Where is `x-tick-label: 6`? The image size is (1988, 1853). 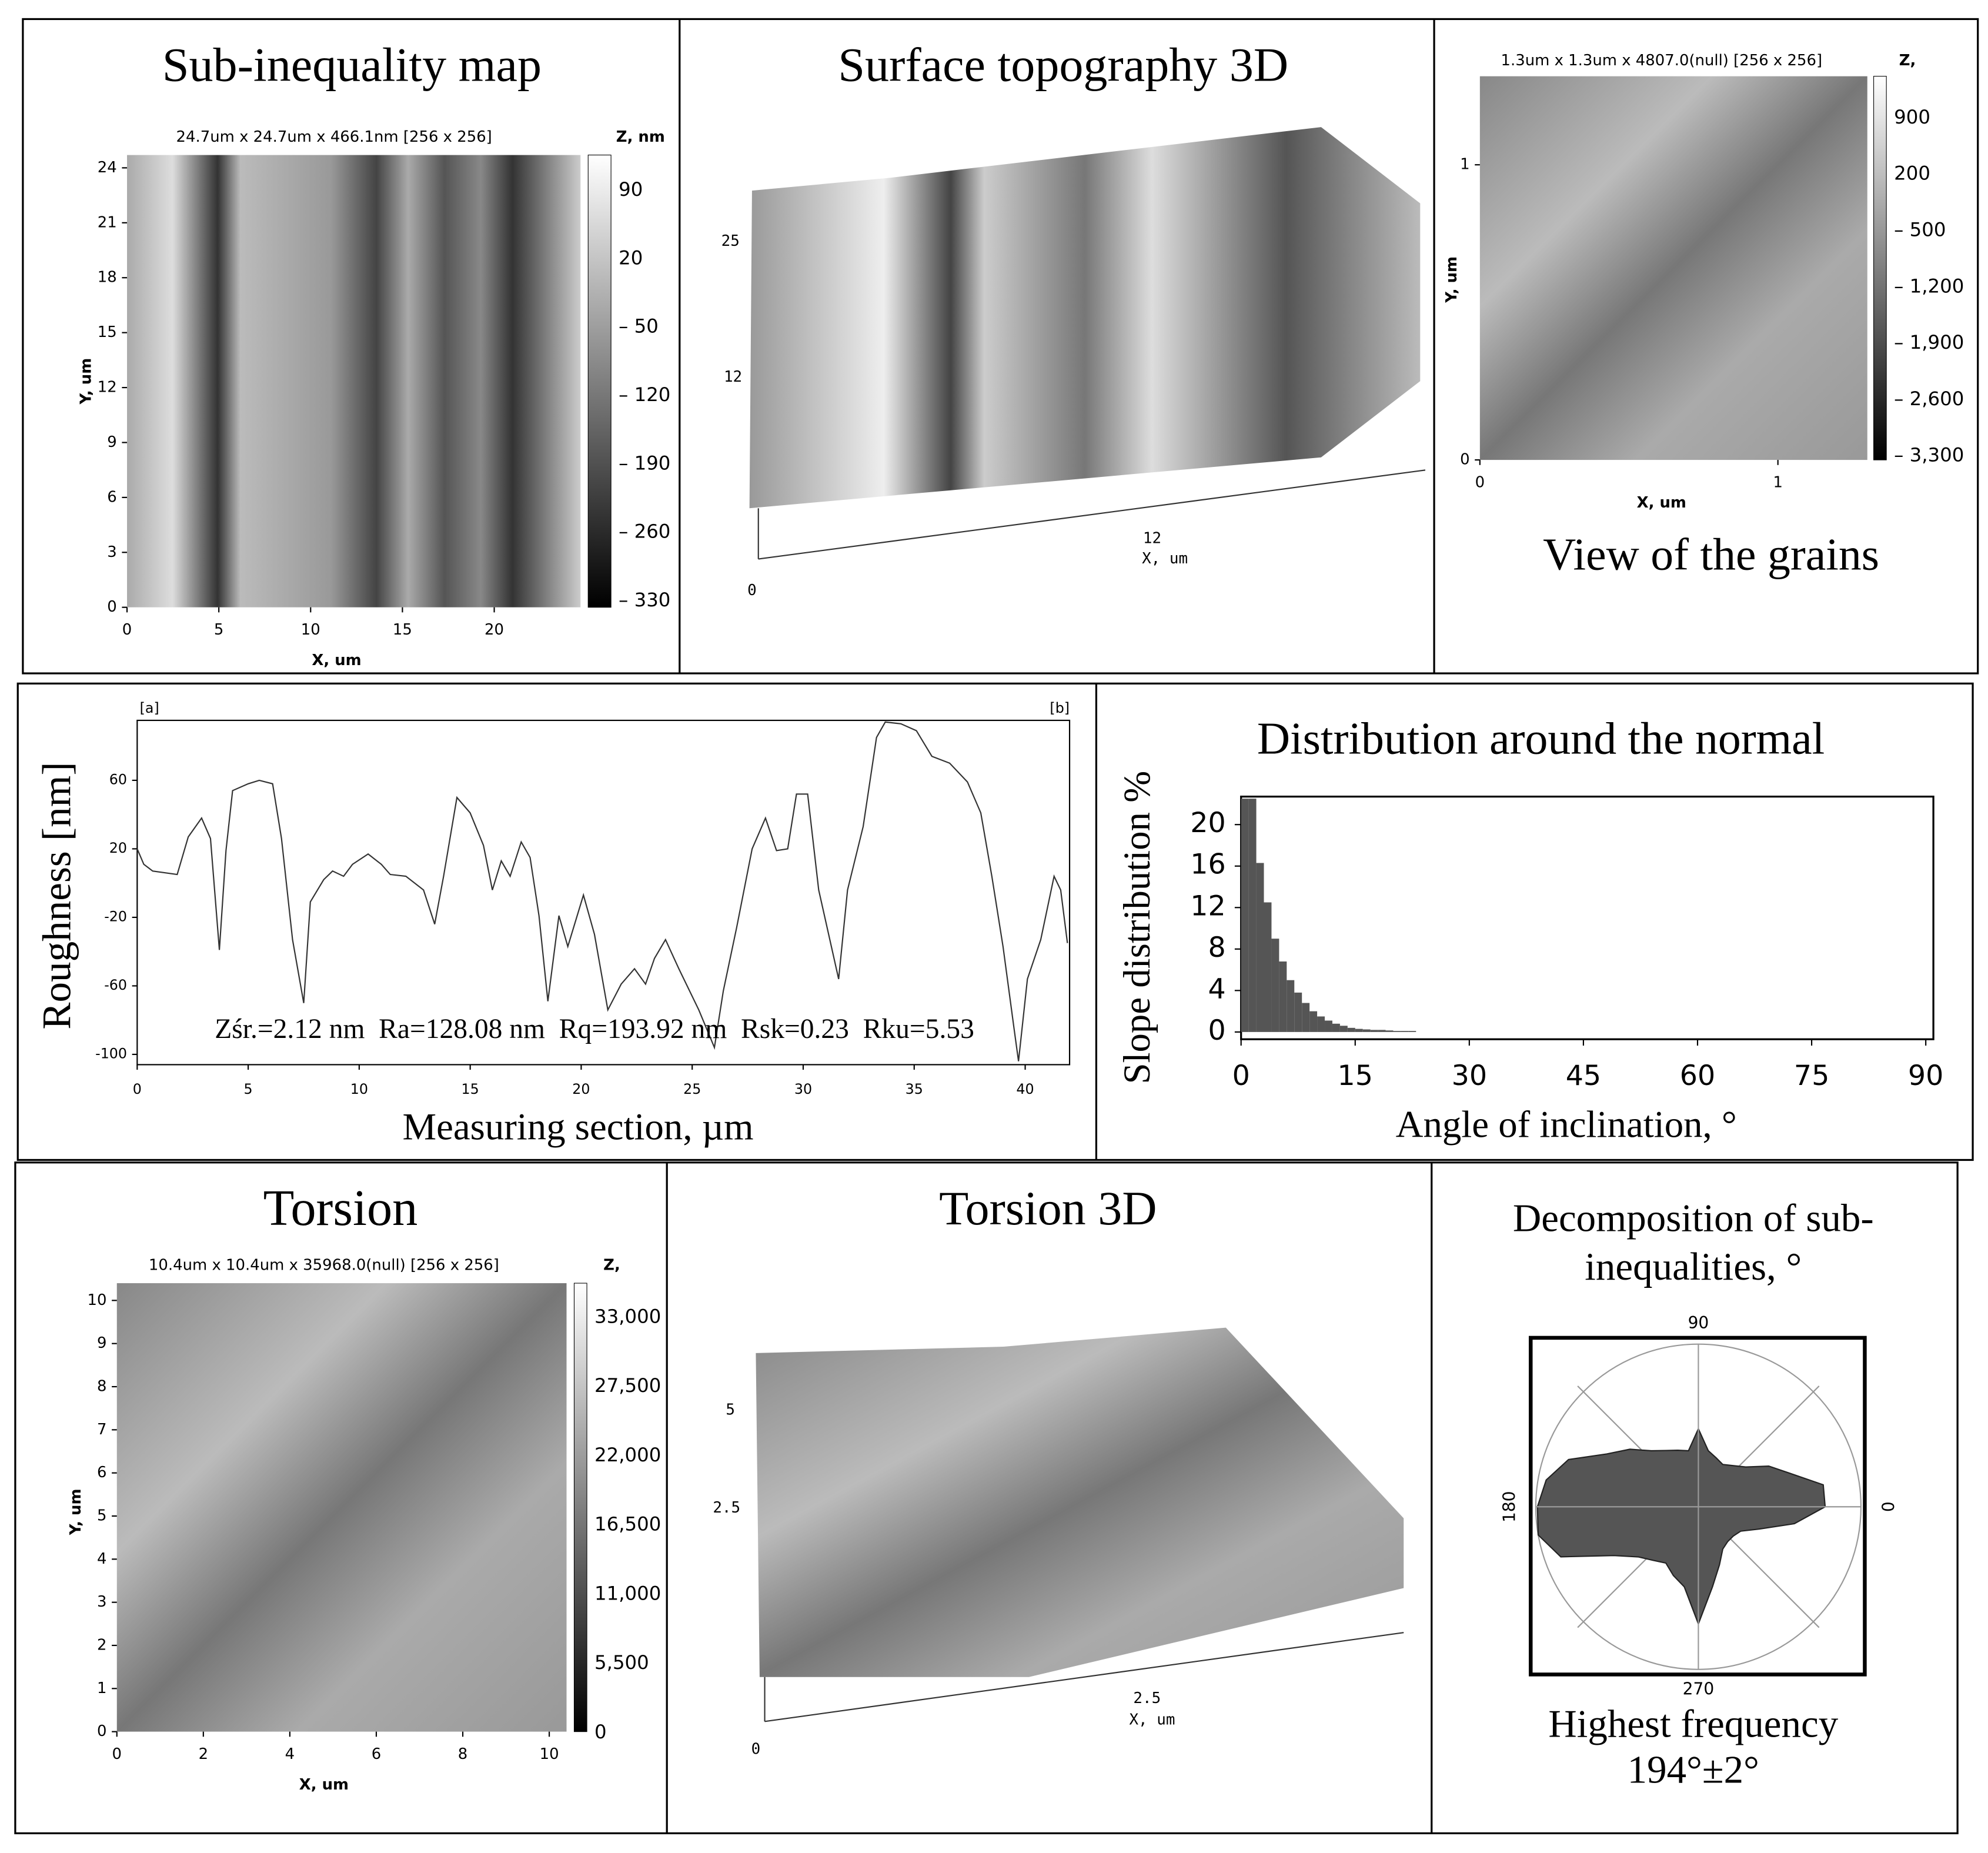
x-tick-label: 6 is located at coordinates (376, 1754).